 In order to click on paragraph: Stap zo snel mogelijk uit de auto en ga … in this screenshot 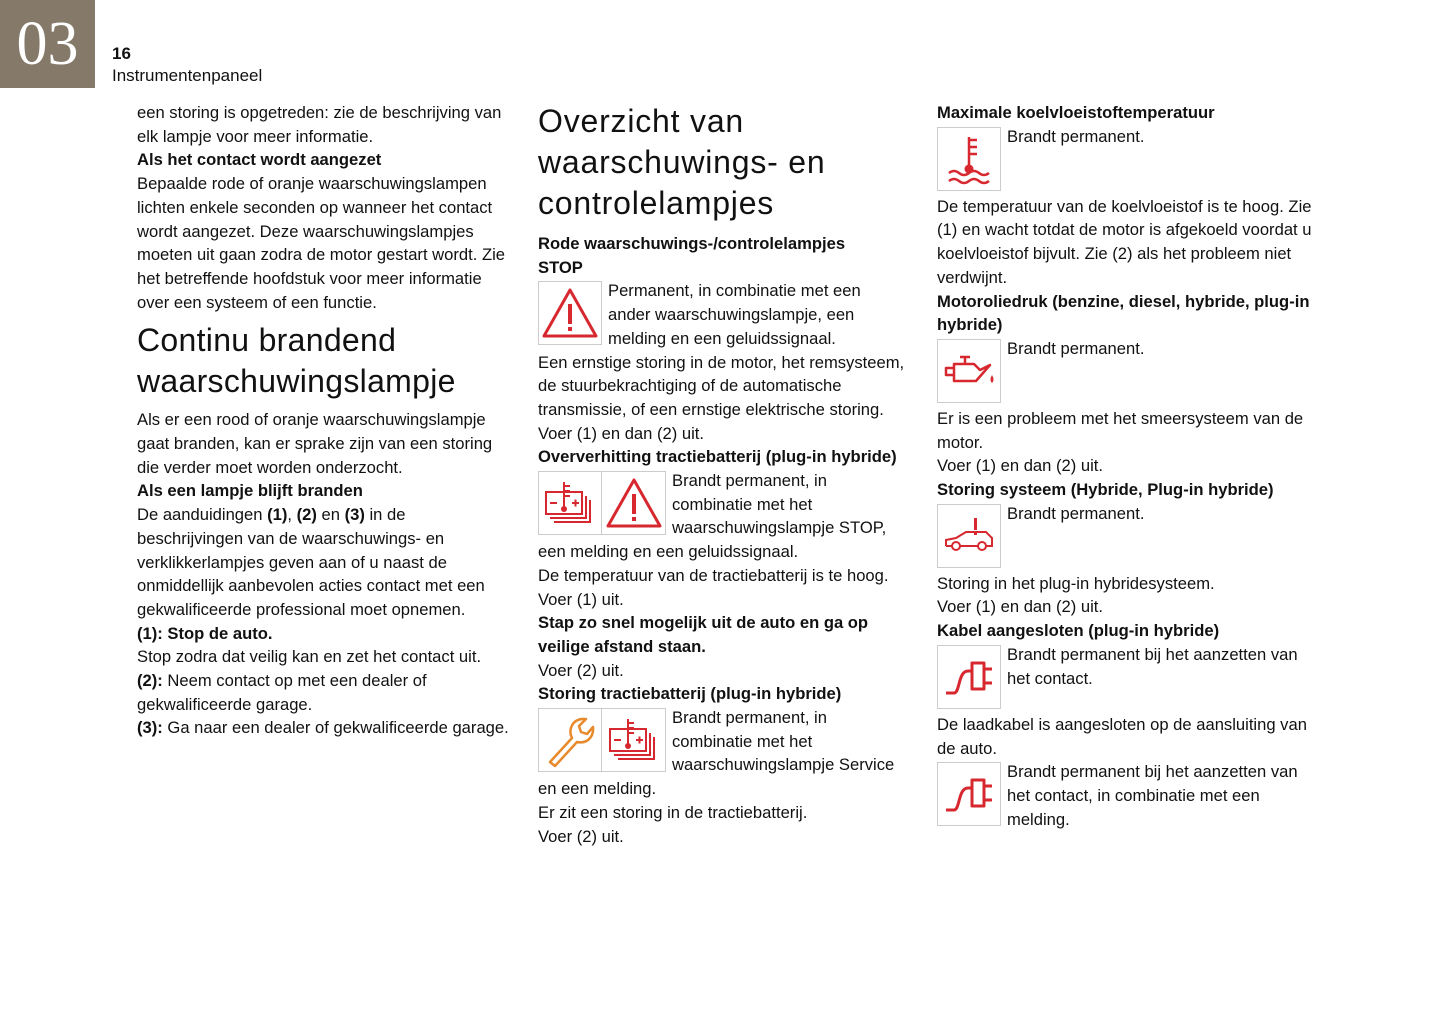, I will do `click(703, 634)`.